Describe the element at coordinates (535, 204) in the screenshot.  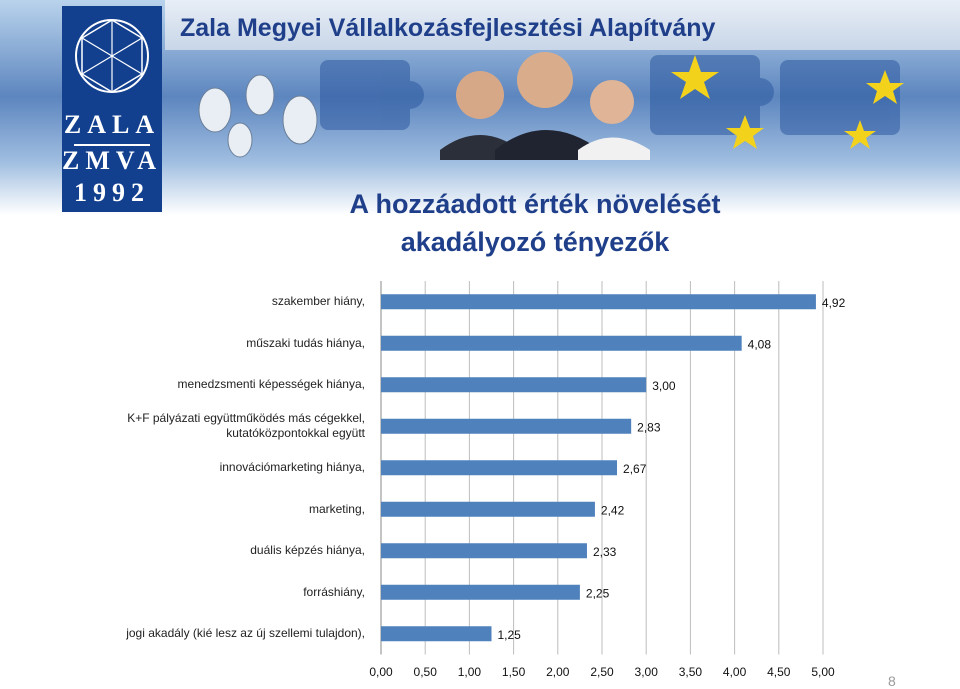
I see `page-title-line-1: A hozzáadott érték növelését` at that location.